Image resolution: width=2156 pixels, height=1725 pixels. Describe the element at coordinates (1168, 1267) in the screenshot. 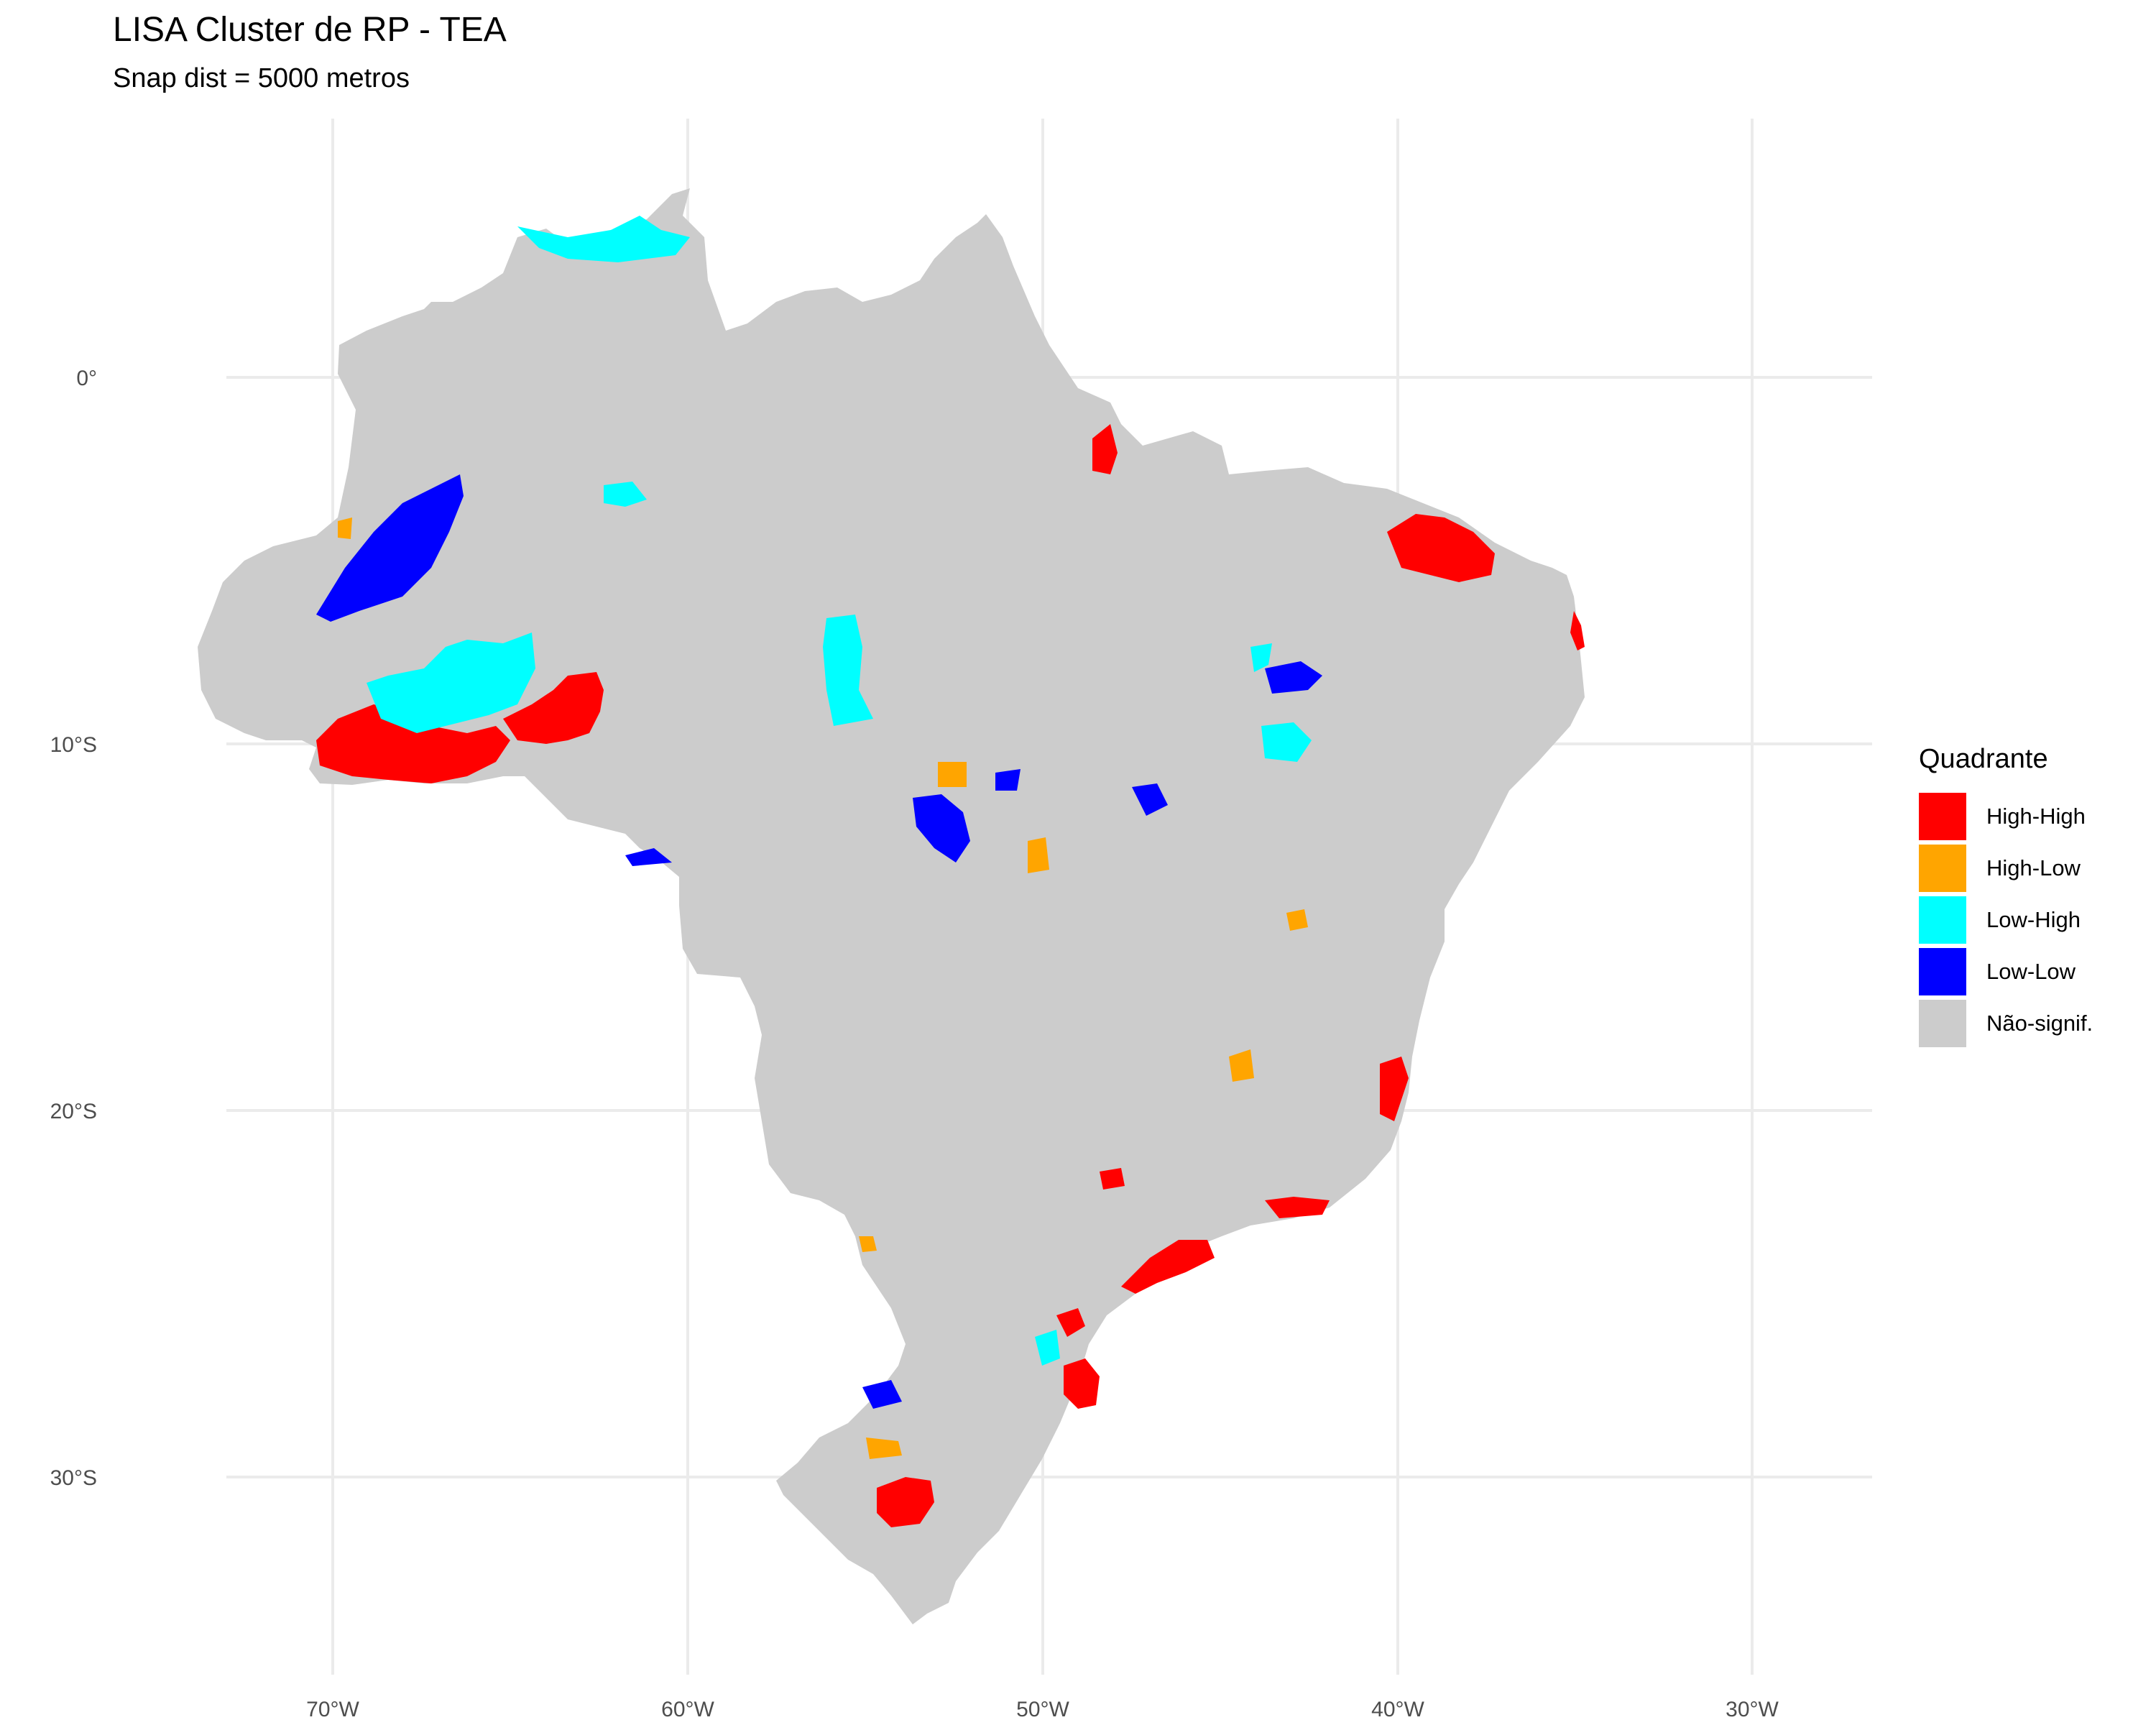

I see `cluster-high-high-sp-coast` at that location.